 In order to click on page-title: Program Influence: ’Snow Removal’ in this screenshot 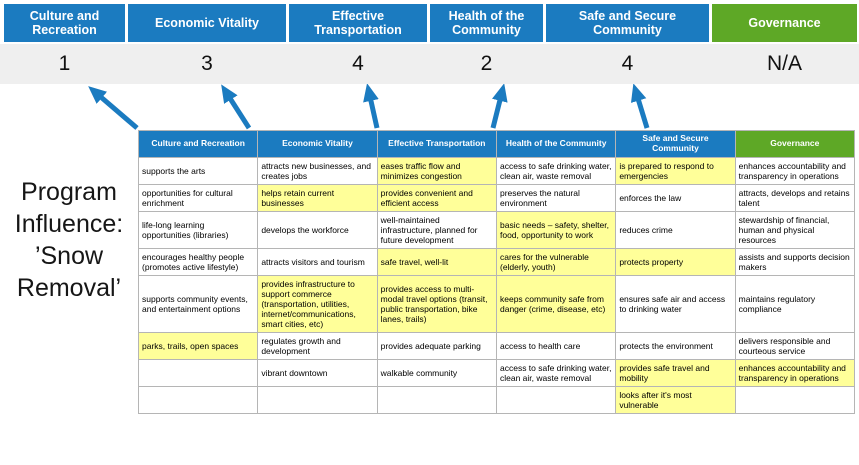, I will do `click(69, 239)`.